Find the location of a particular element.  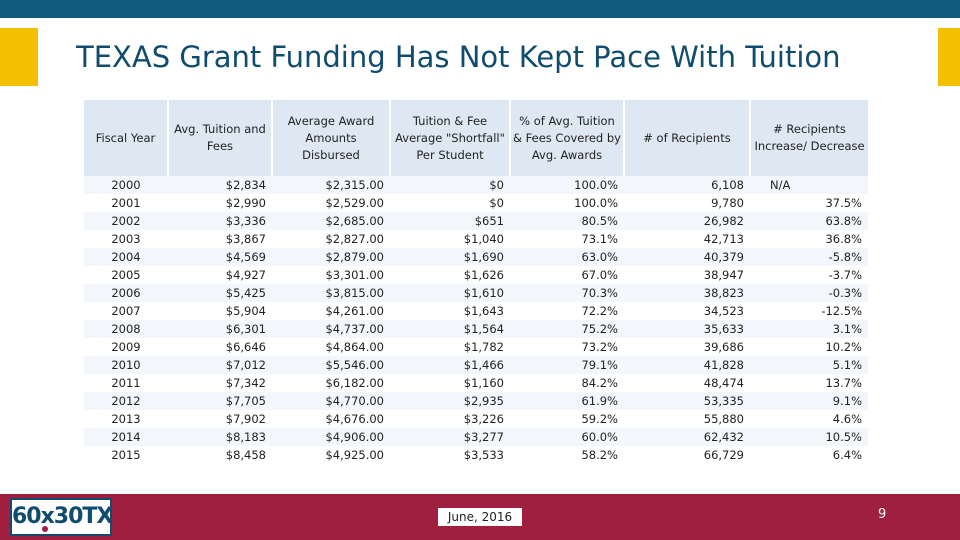

cell-avg-tuition: $7,012 is located at coordinates (220, 365).